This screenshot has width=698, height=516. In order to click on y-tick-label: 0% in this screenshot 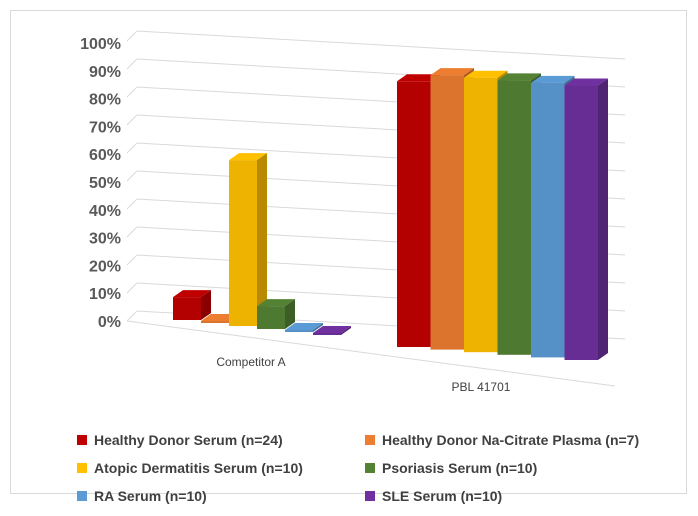, I will do `click(109, 322)`.